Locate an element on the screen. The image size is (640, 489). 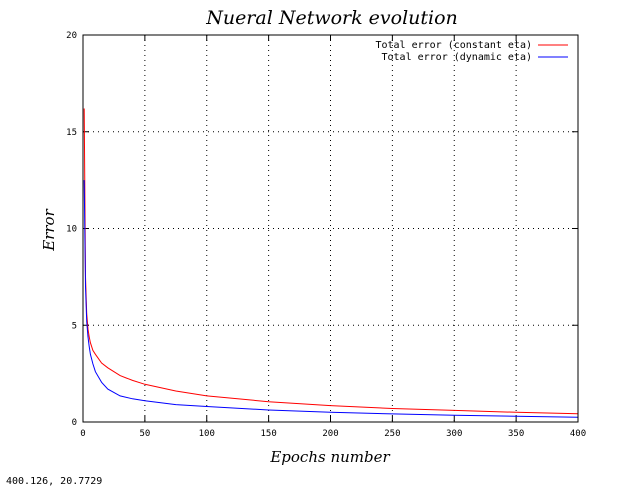
x-tick-label: 50 is located at coordinates (144, 434).